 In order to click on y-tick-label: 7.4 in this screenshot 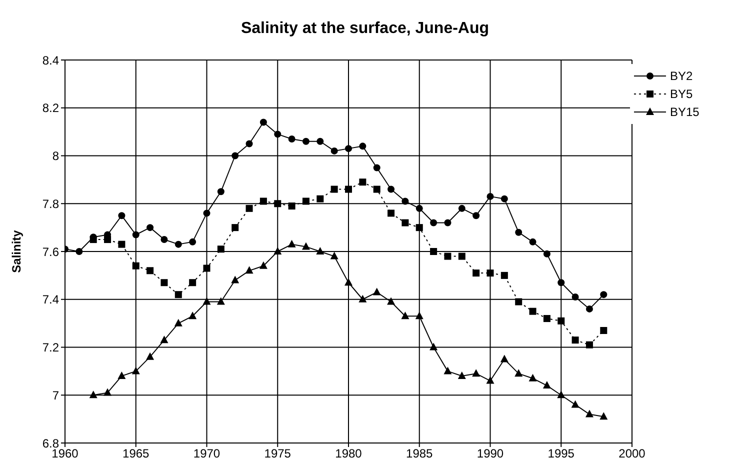, I will do `click(51, 299)`.